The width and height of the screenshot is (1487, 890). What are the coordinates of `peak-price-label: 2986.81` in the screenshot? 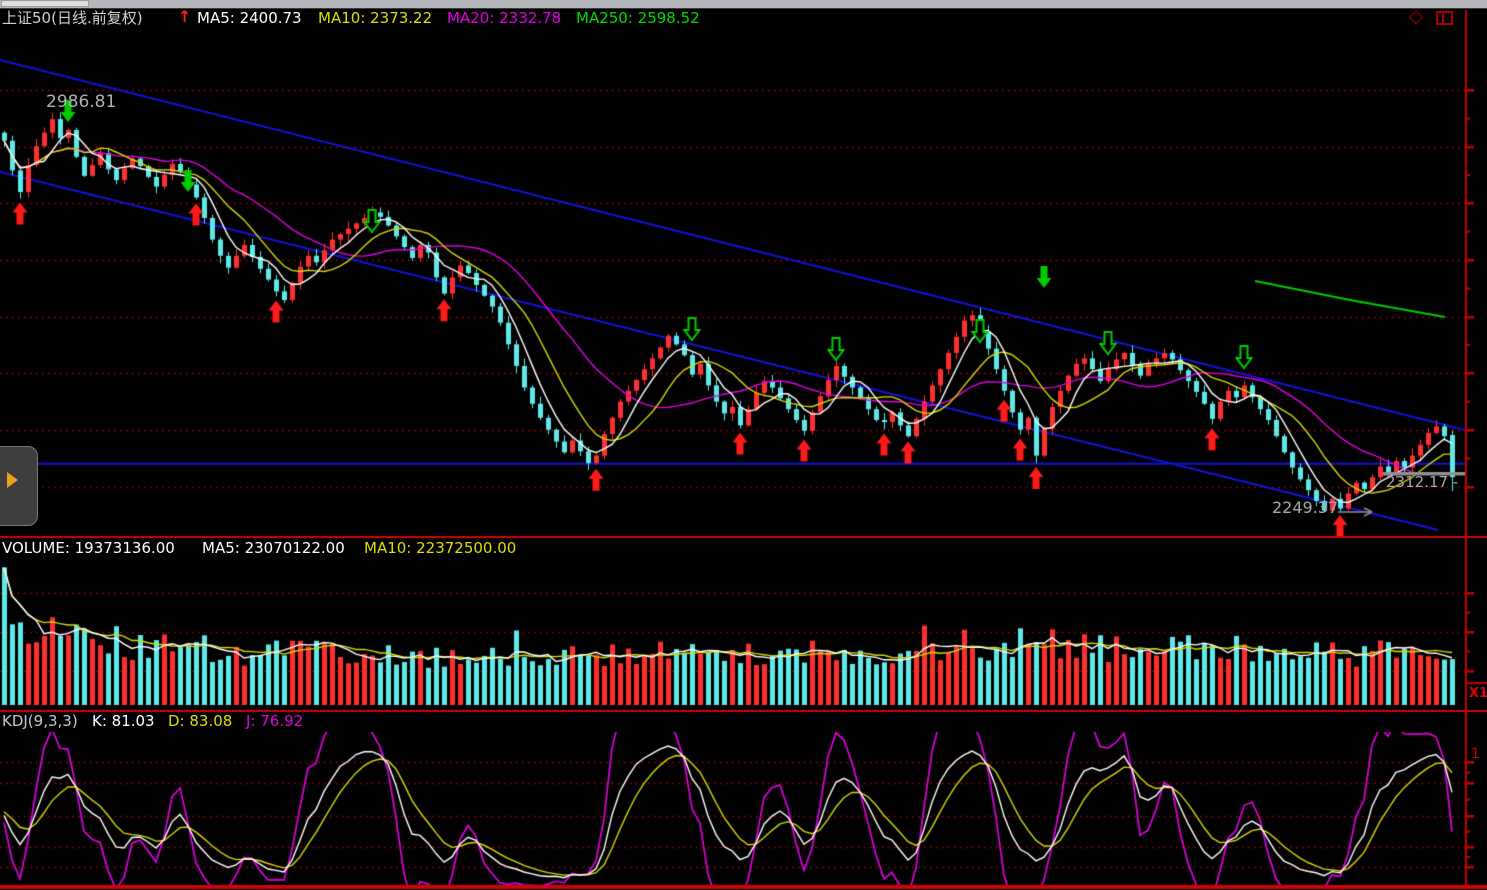 It's located at (81, 102).